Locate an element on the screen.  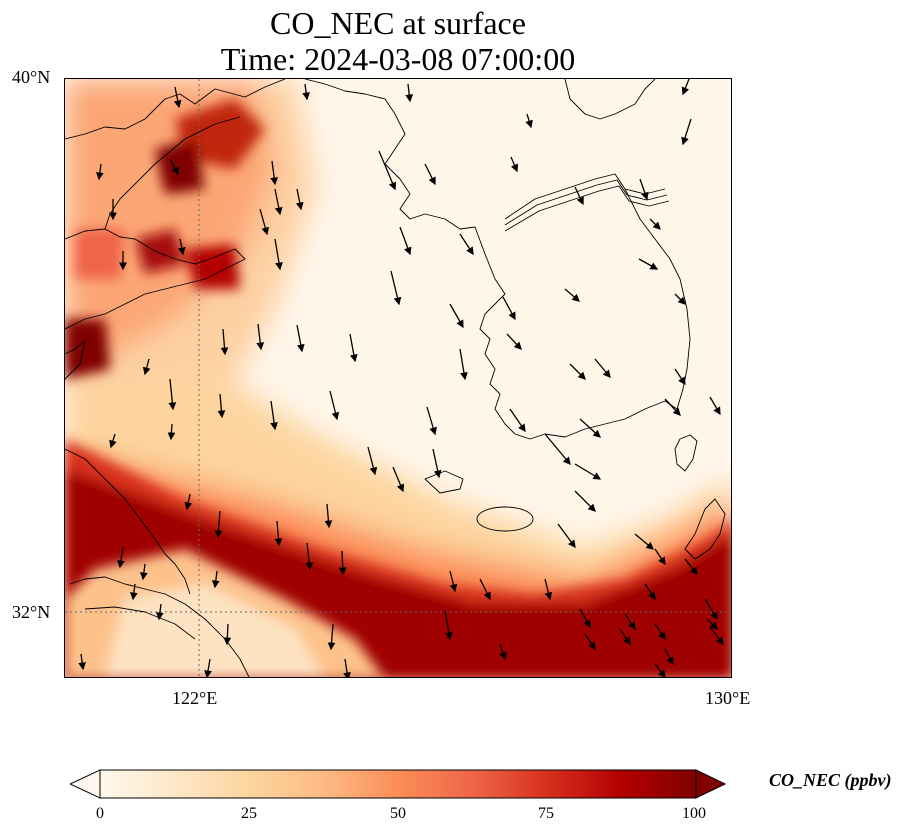
lon-label-122: 122°E is located at coordinates (195, 698).